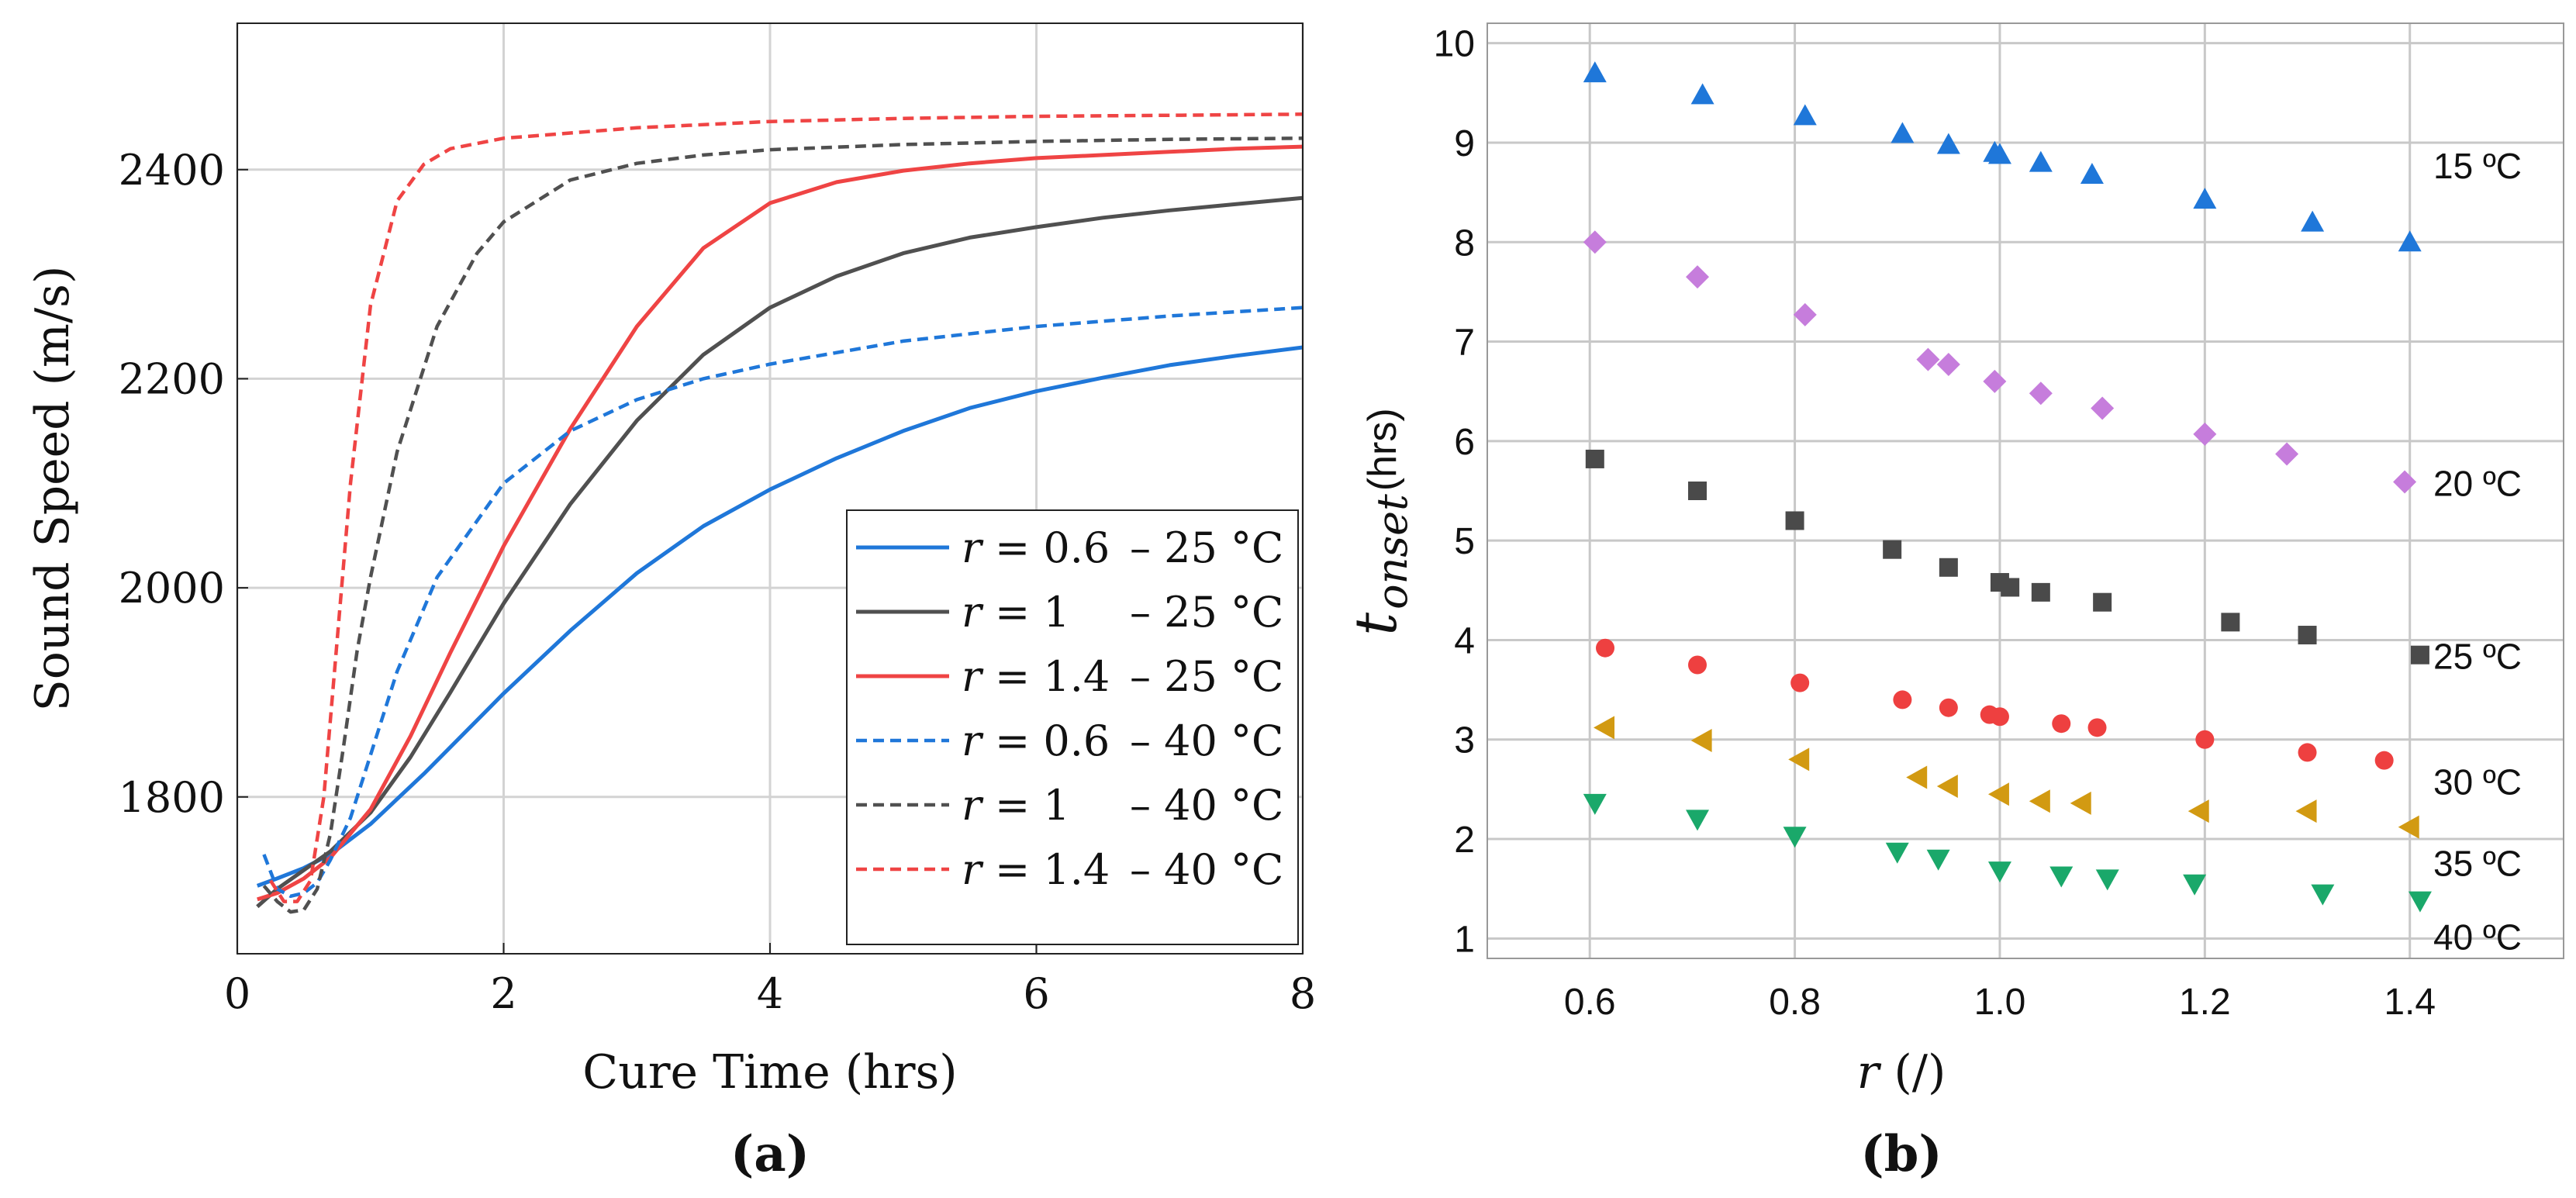  Describe the element at coordinates (1464, 740) in the screenshot. I see `y-tick-label: 3` at that location.